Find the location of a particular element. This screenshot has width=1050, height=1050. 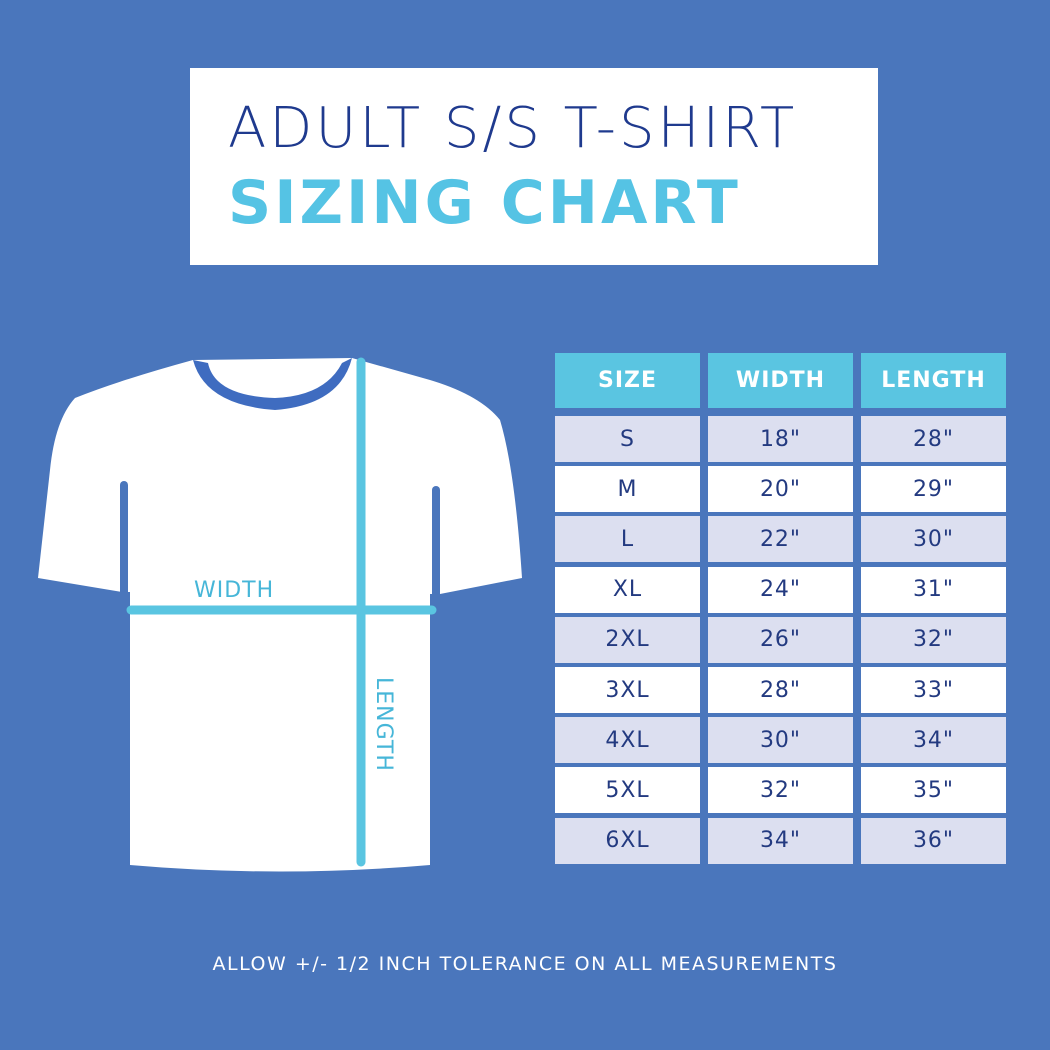

table-cell: 36" is located at coordinates (933, 840).